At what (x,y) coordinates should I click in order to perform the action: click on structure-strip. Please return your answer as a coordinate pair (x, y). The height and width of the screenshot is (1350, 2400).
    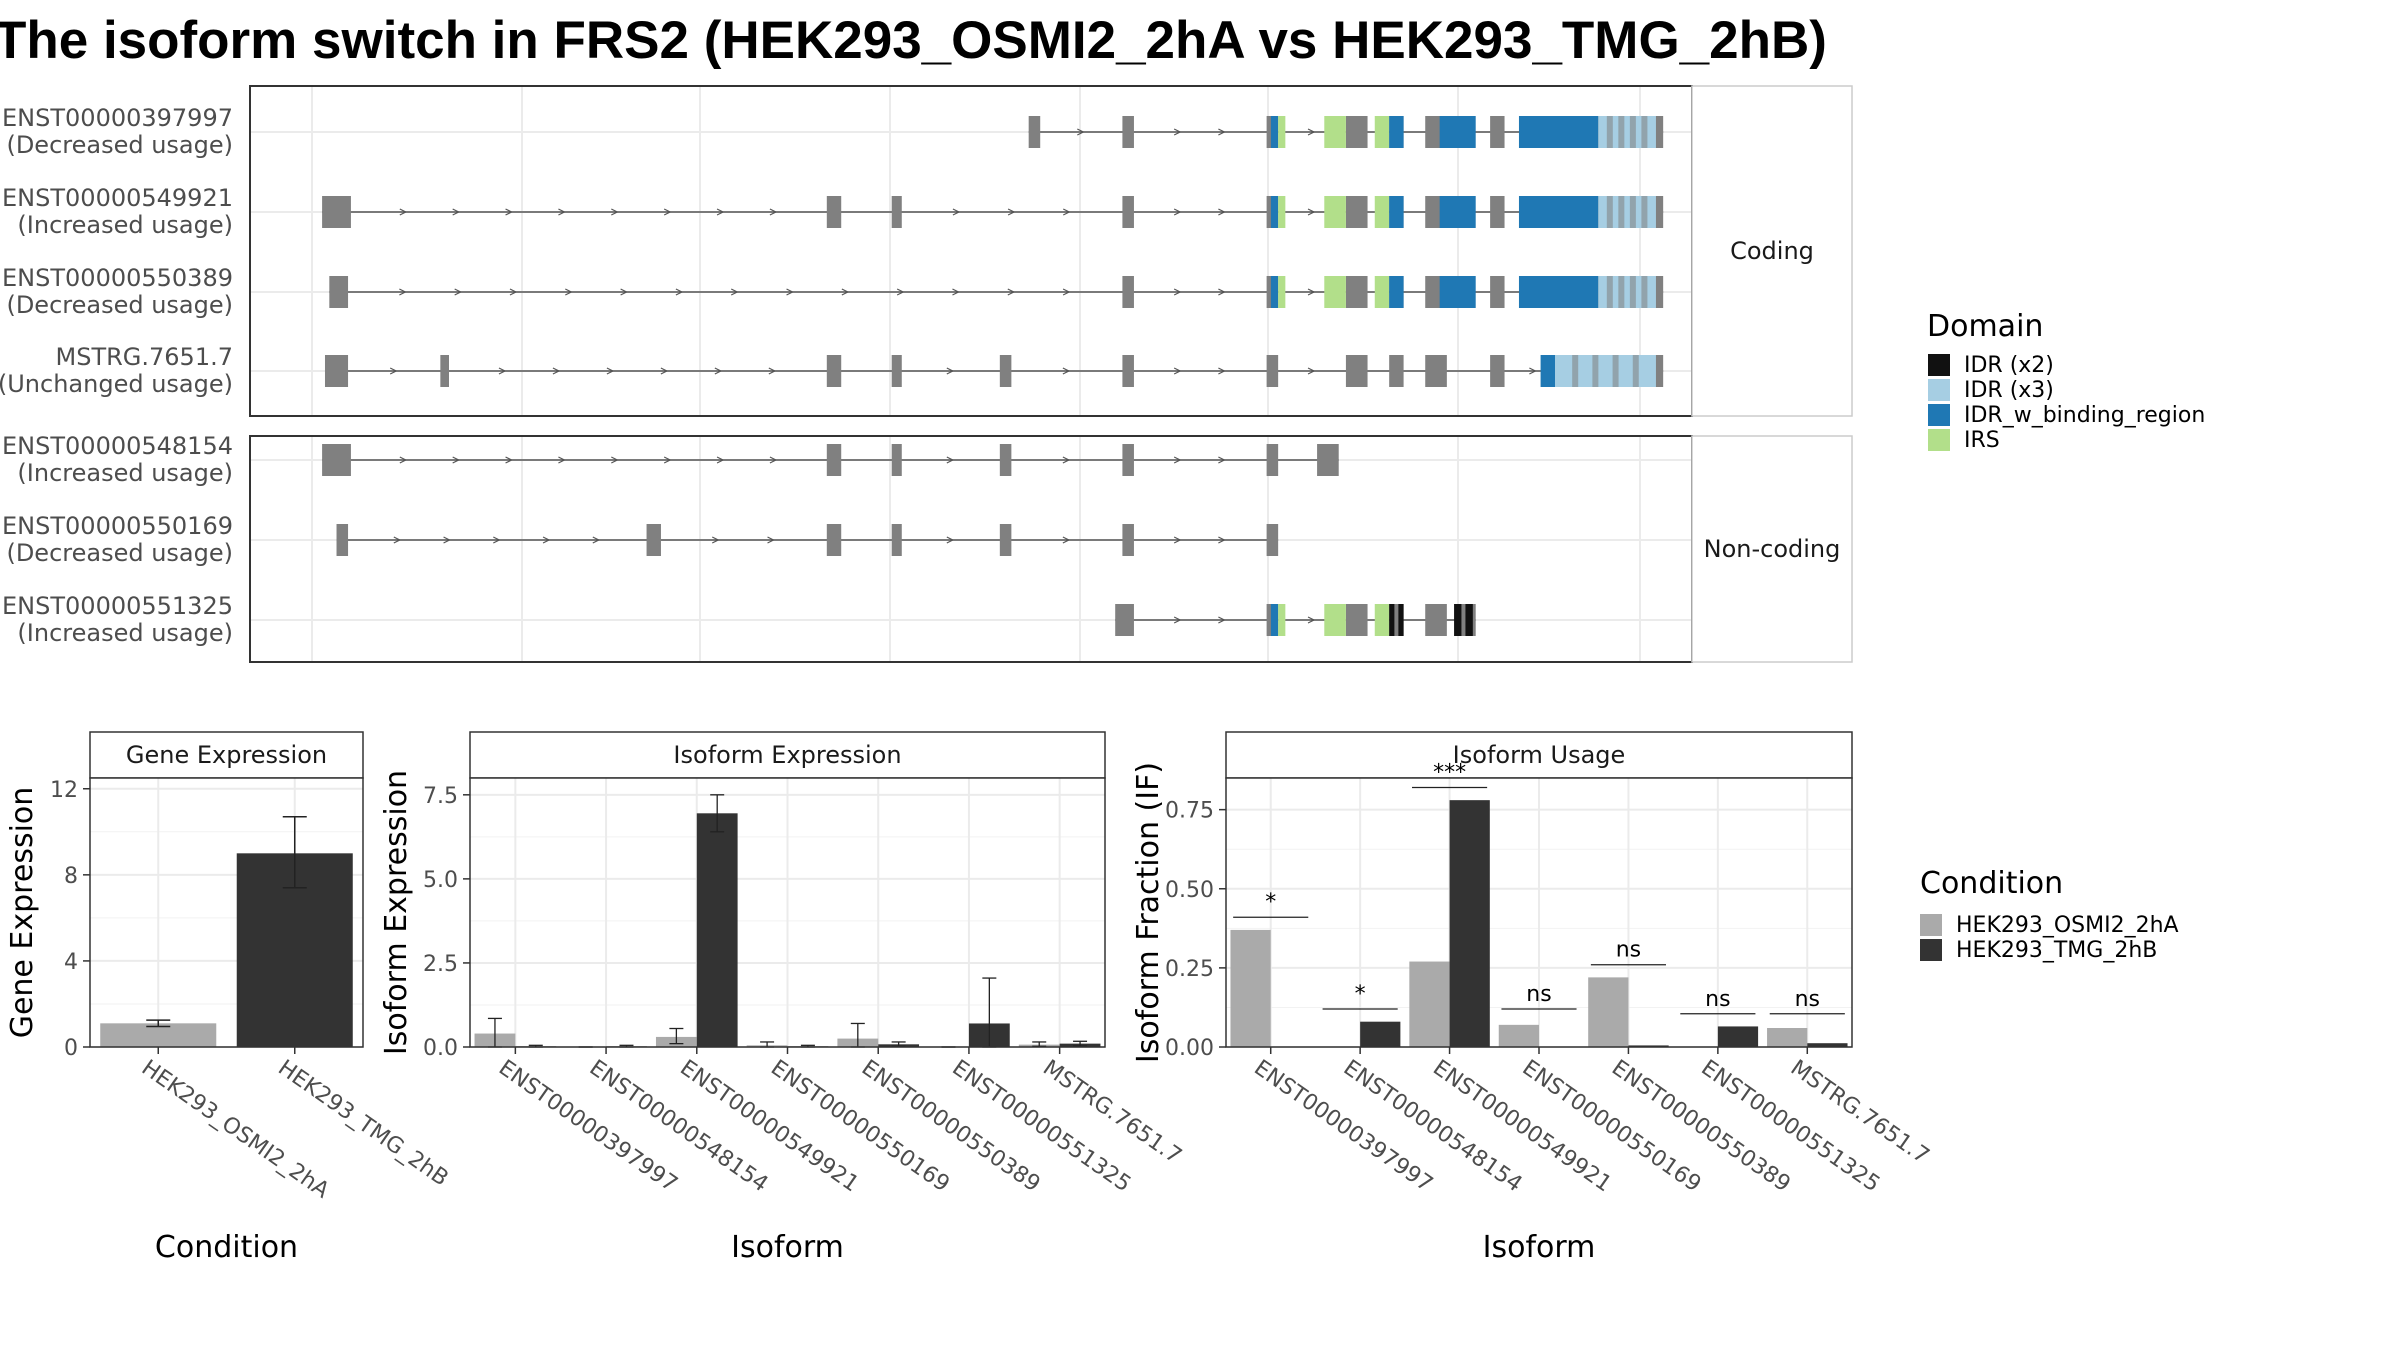
    Looking at the image, I should click on (1772, 251).